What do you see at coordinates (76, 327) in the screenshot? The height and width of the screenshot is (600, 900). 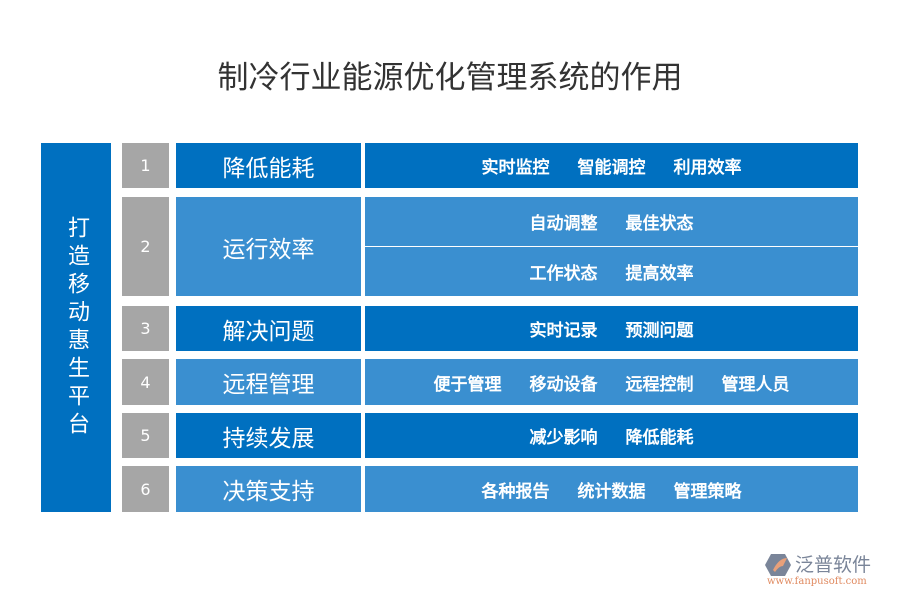 I see `side-label: 打造移动惠生平台` at bounding box center [76, 327].